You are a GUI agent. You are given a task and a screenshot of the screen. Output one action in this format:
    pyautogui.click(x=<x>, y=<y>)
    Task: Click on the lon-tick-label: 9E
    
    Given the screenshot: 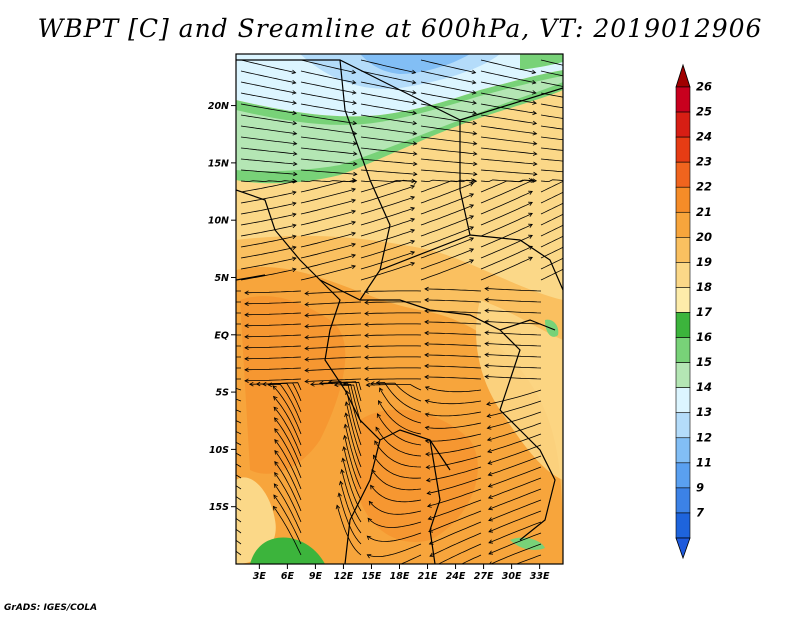 What is the action you would take?
    pyautogui.click(x=316, y=576)
    